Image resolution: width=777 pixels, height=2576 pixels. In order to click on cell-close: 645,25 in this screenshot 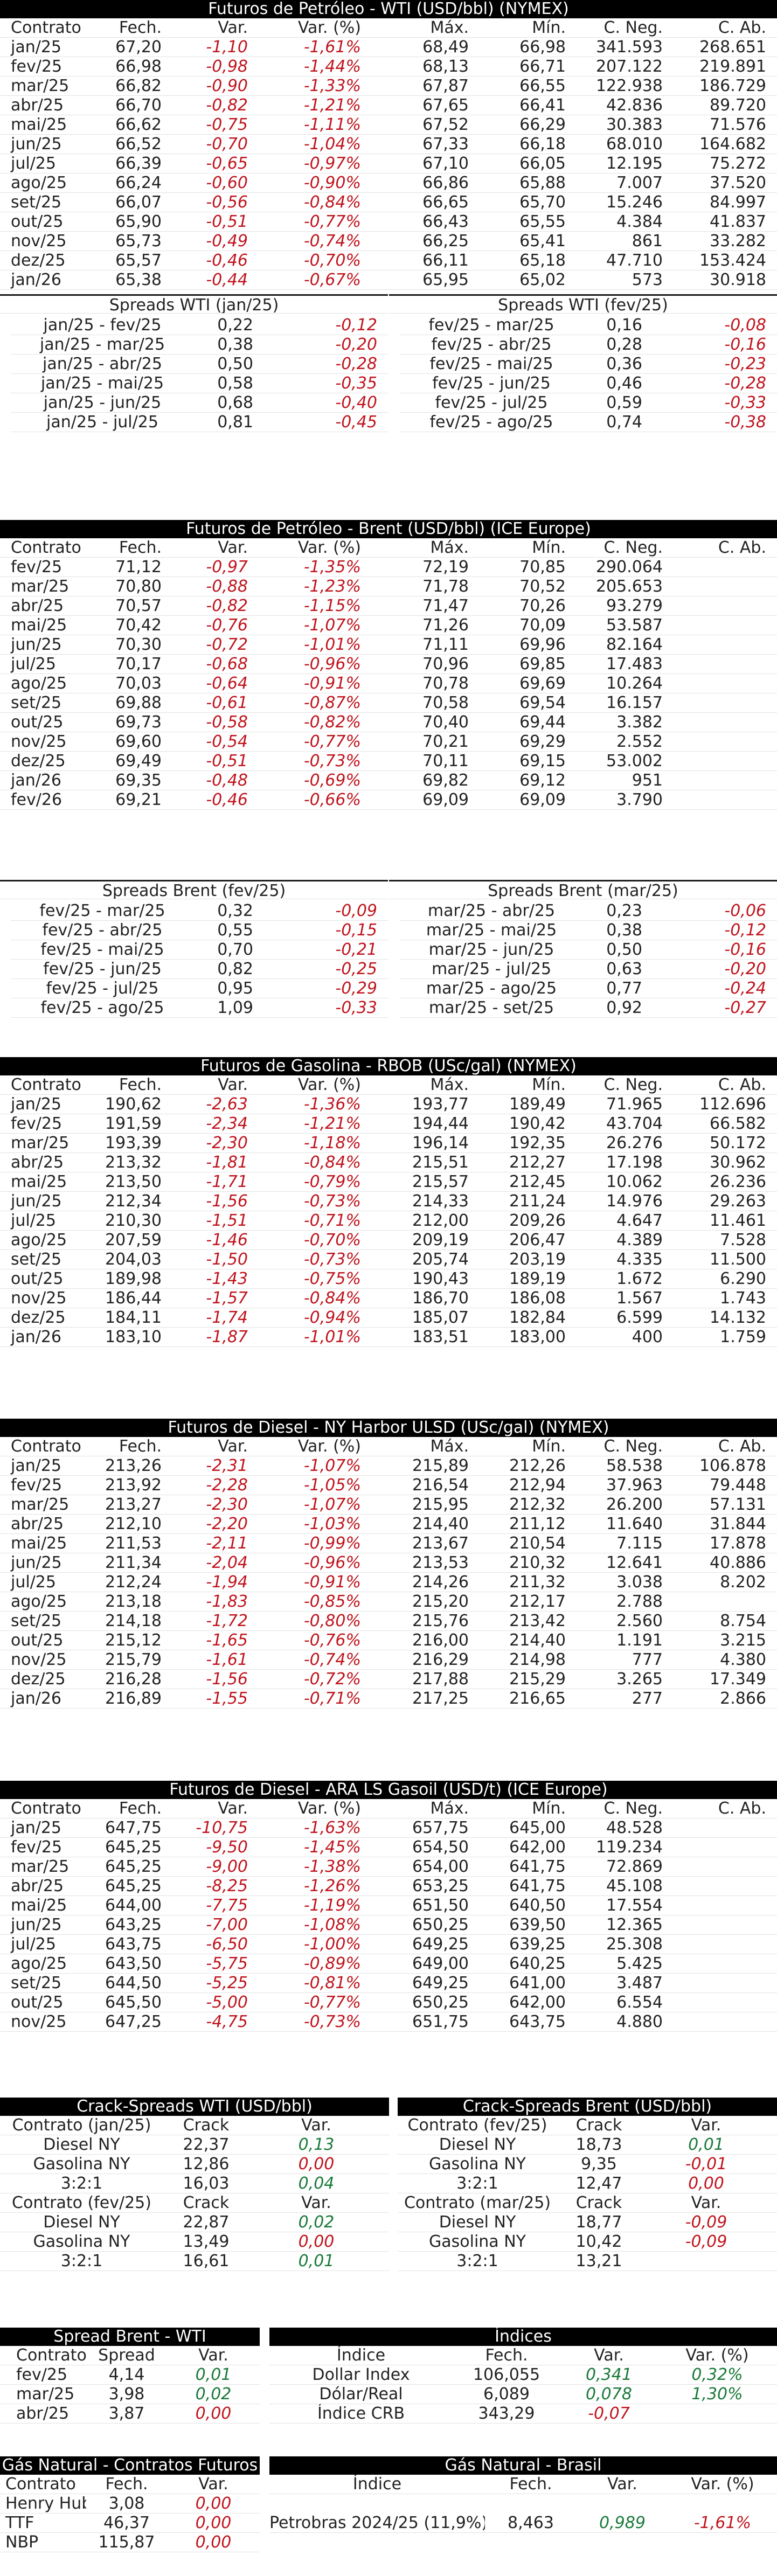, I will do `click(133, 1886)`.